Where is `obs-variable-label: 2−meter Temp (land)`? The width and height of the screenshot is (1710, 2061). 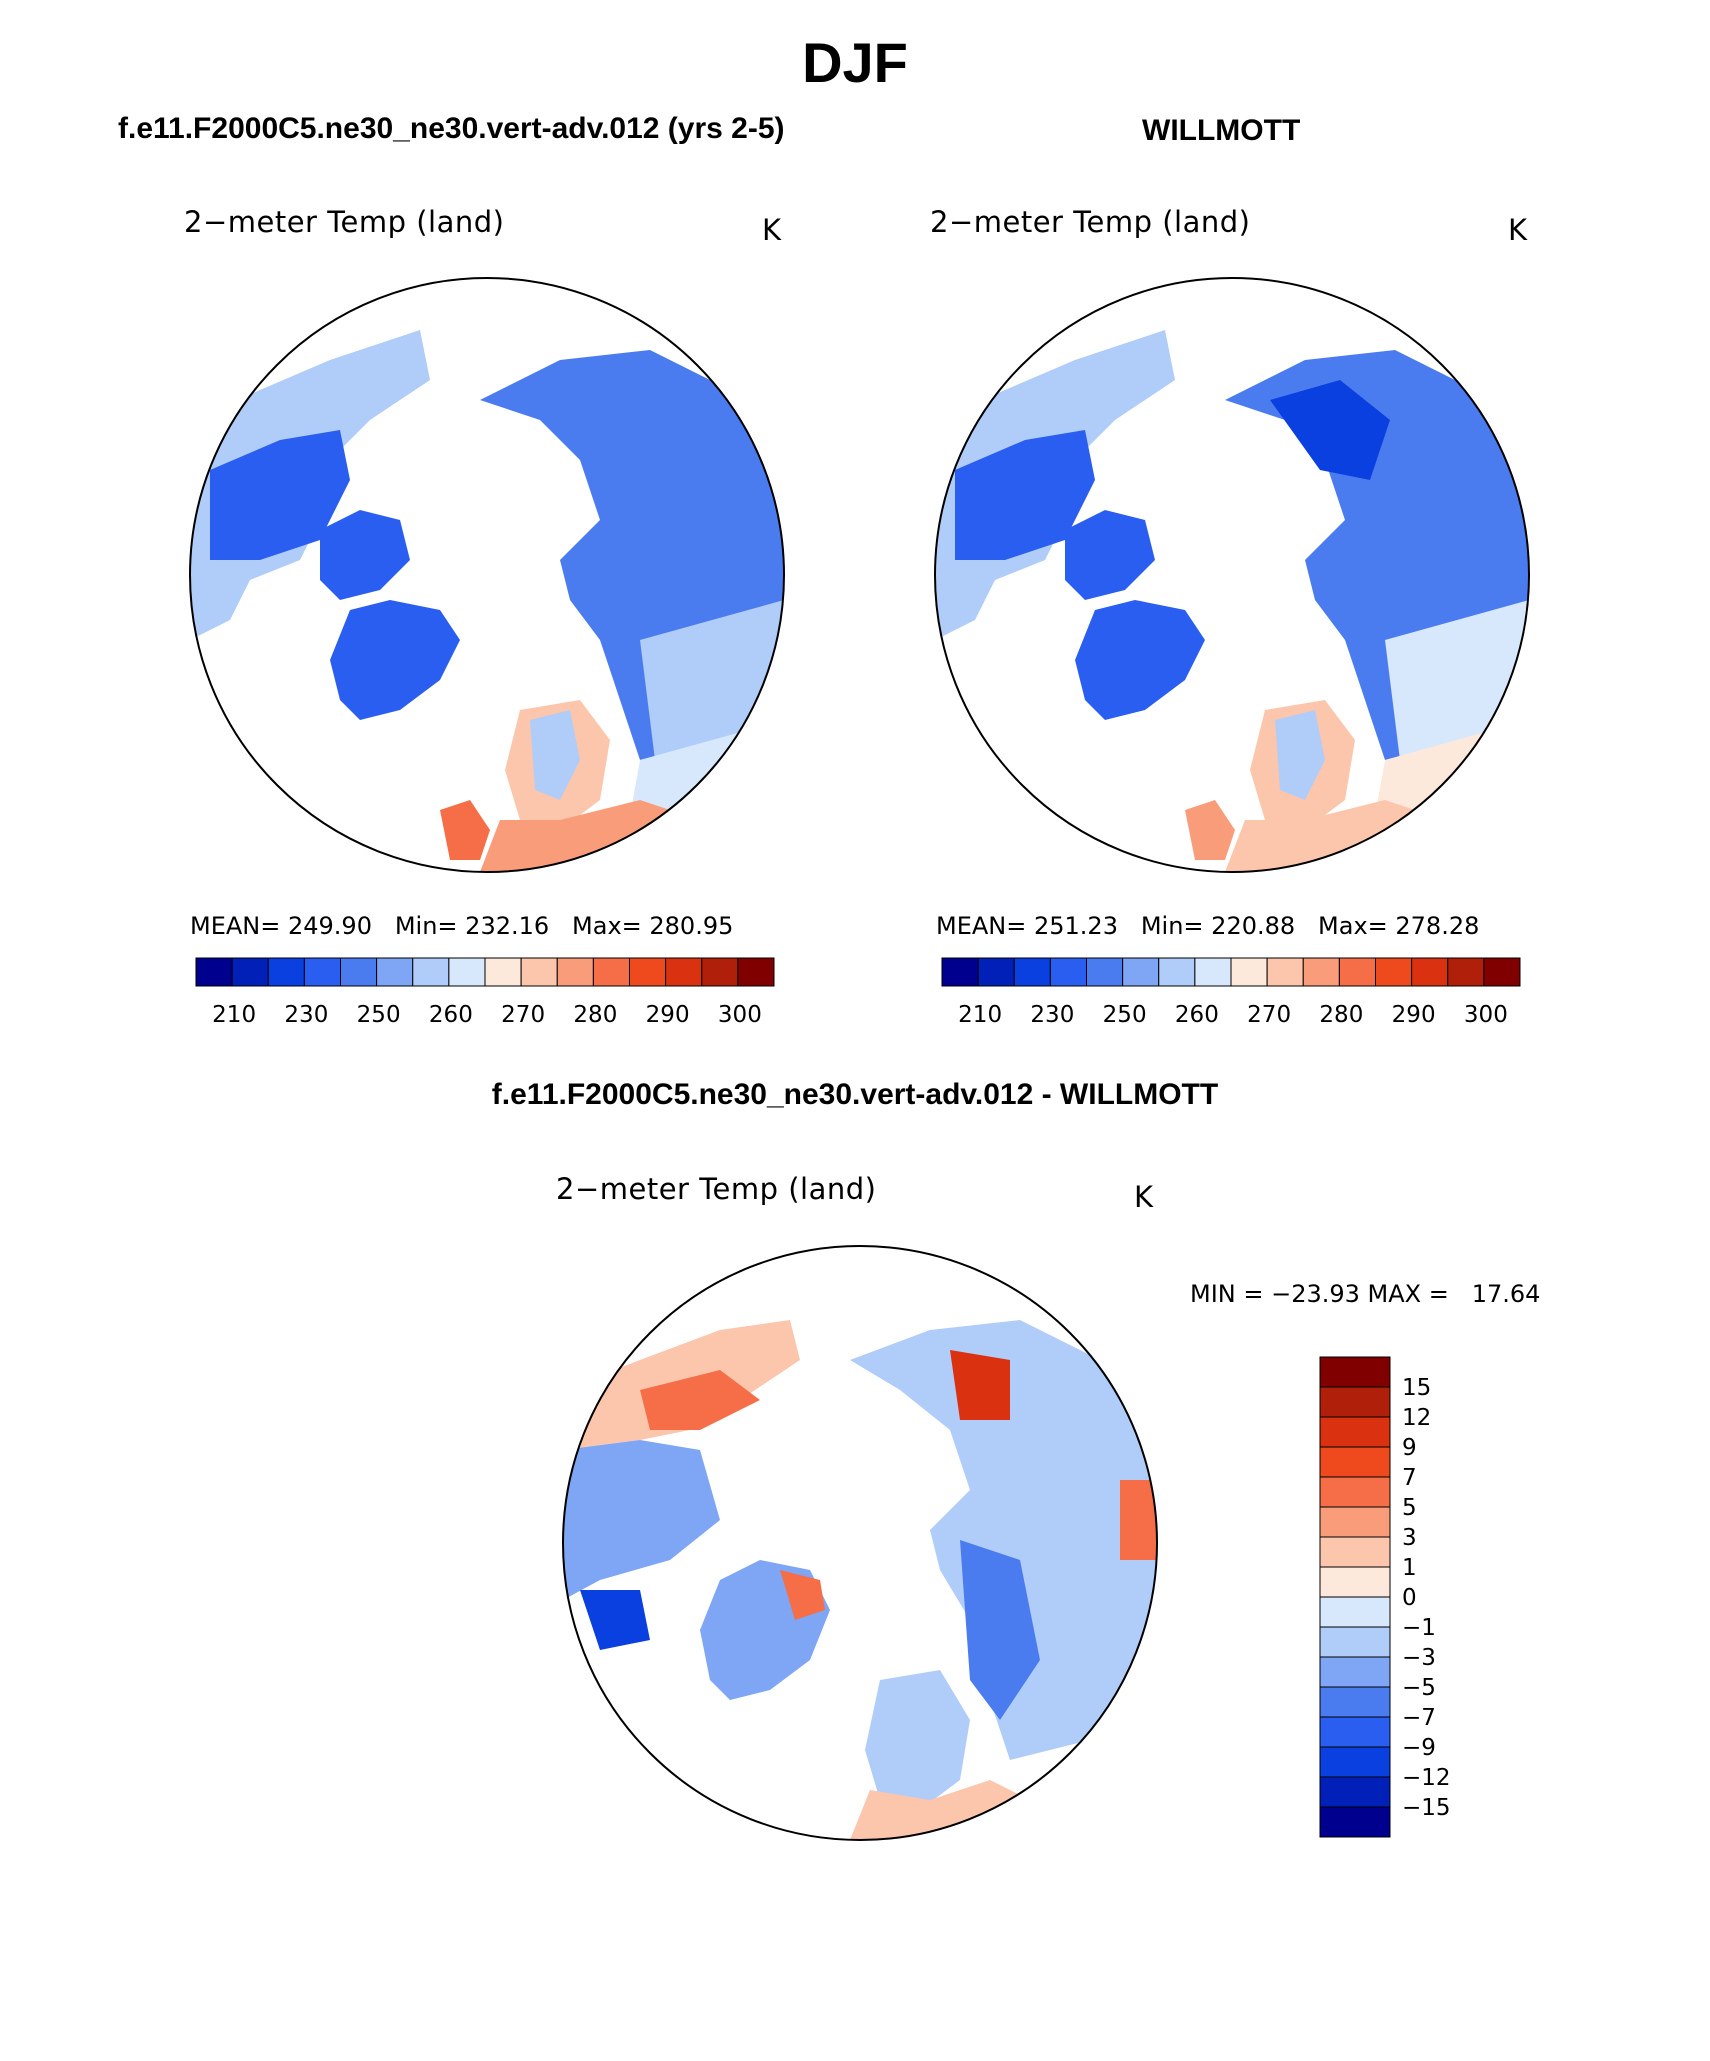
obs-variable-label: 2−meter Temp (land) is located at coordinates (1090, 222).